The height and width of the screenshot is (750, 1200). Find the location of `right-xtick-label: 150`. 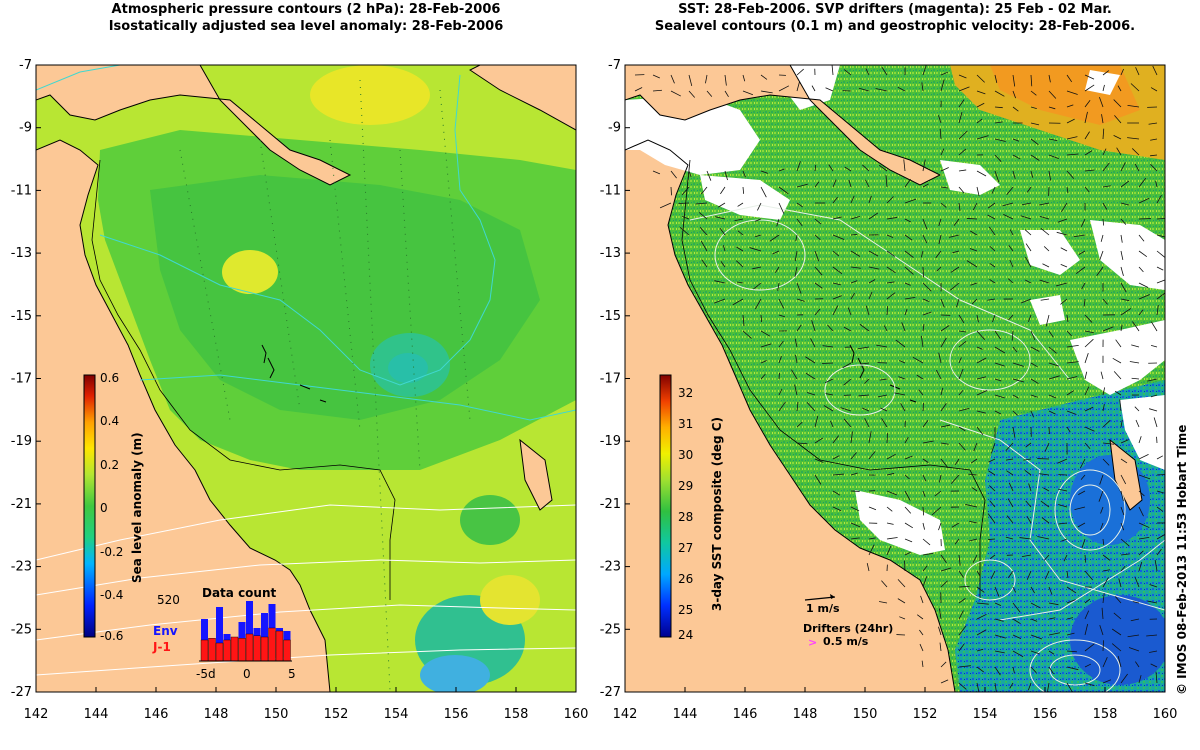

right-xtick-label: 150 is located at coordinates (865, 714).